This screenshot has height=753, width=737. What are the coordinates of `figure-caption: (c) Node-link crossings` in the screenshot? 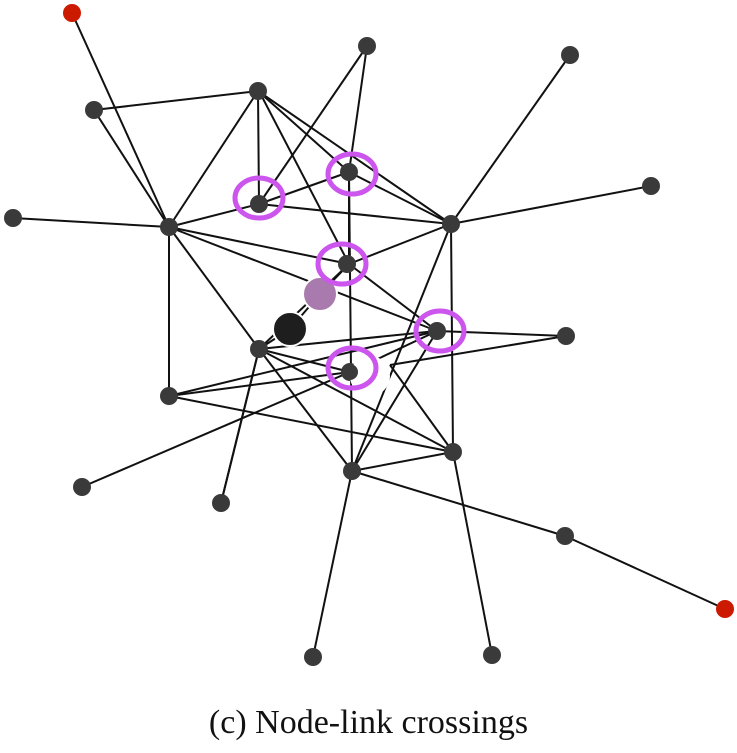 It's located at (368, 722).